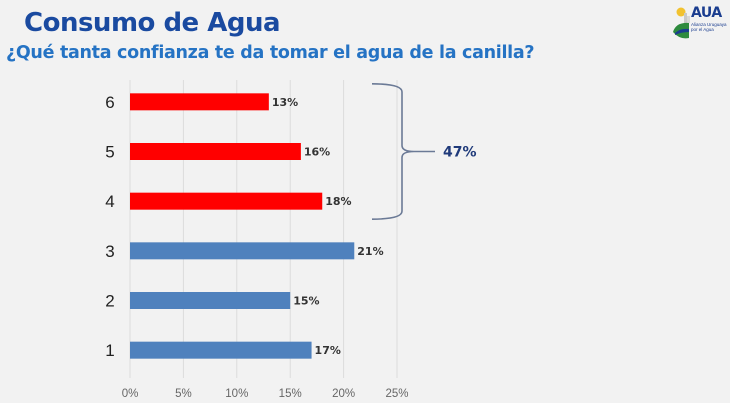  What do you see at coordinates (706, 13) in the screenshot?
I see `logo-wordmark: AUA` at bounding box center [706, 13].